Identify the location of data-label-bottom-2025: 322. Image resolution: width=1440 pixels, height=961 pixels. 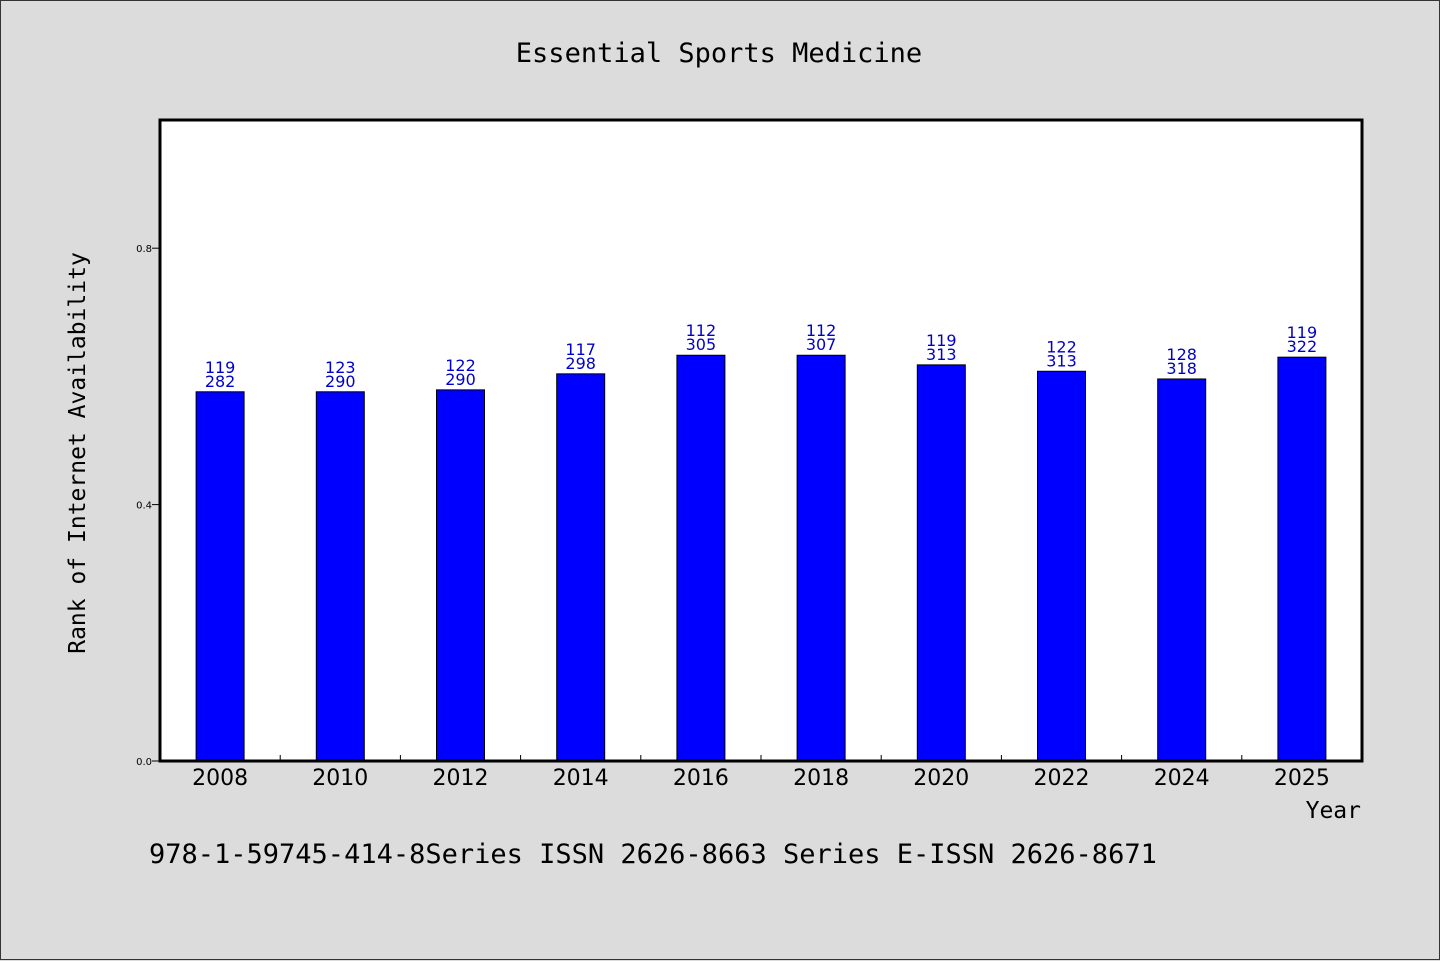
(1302, 346).